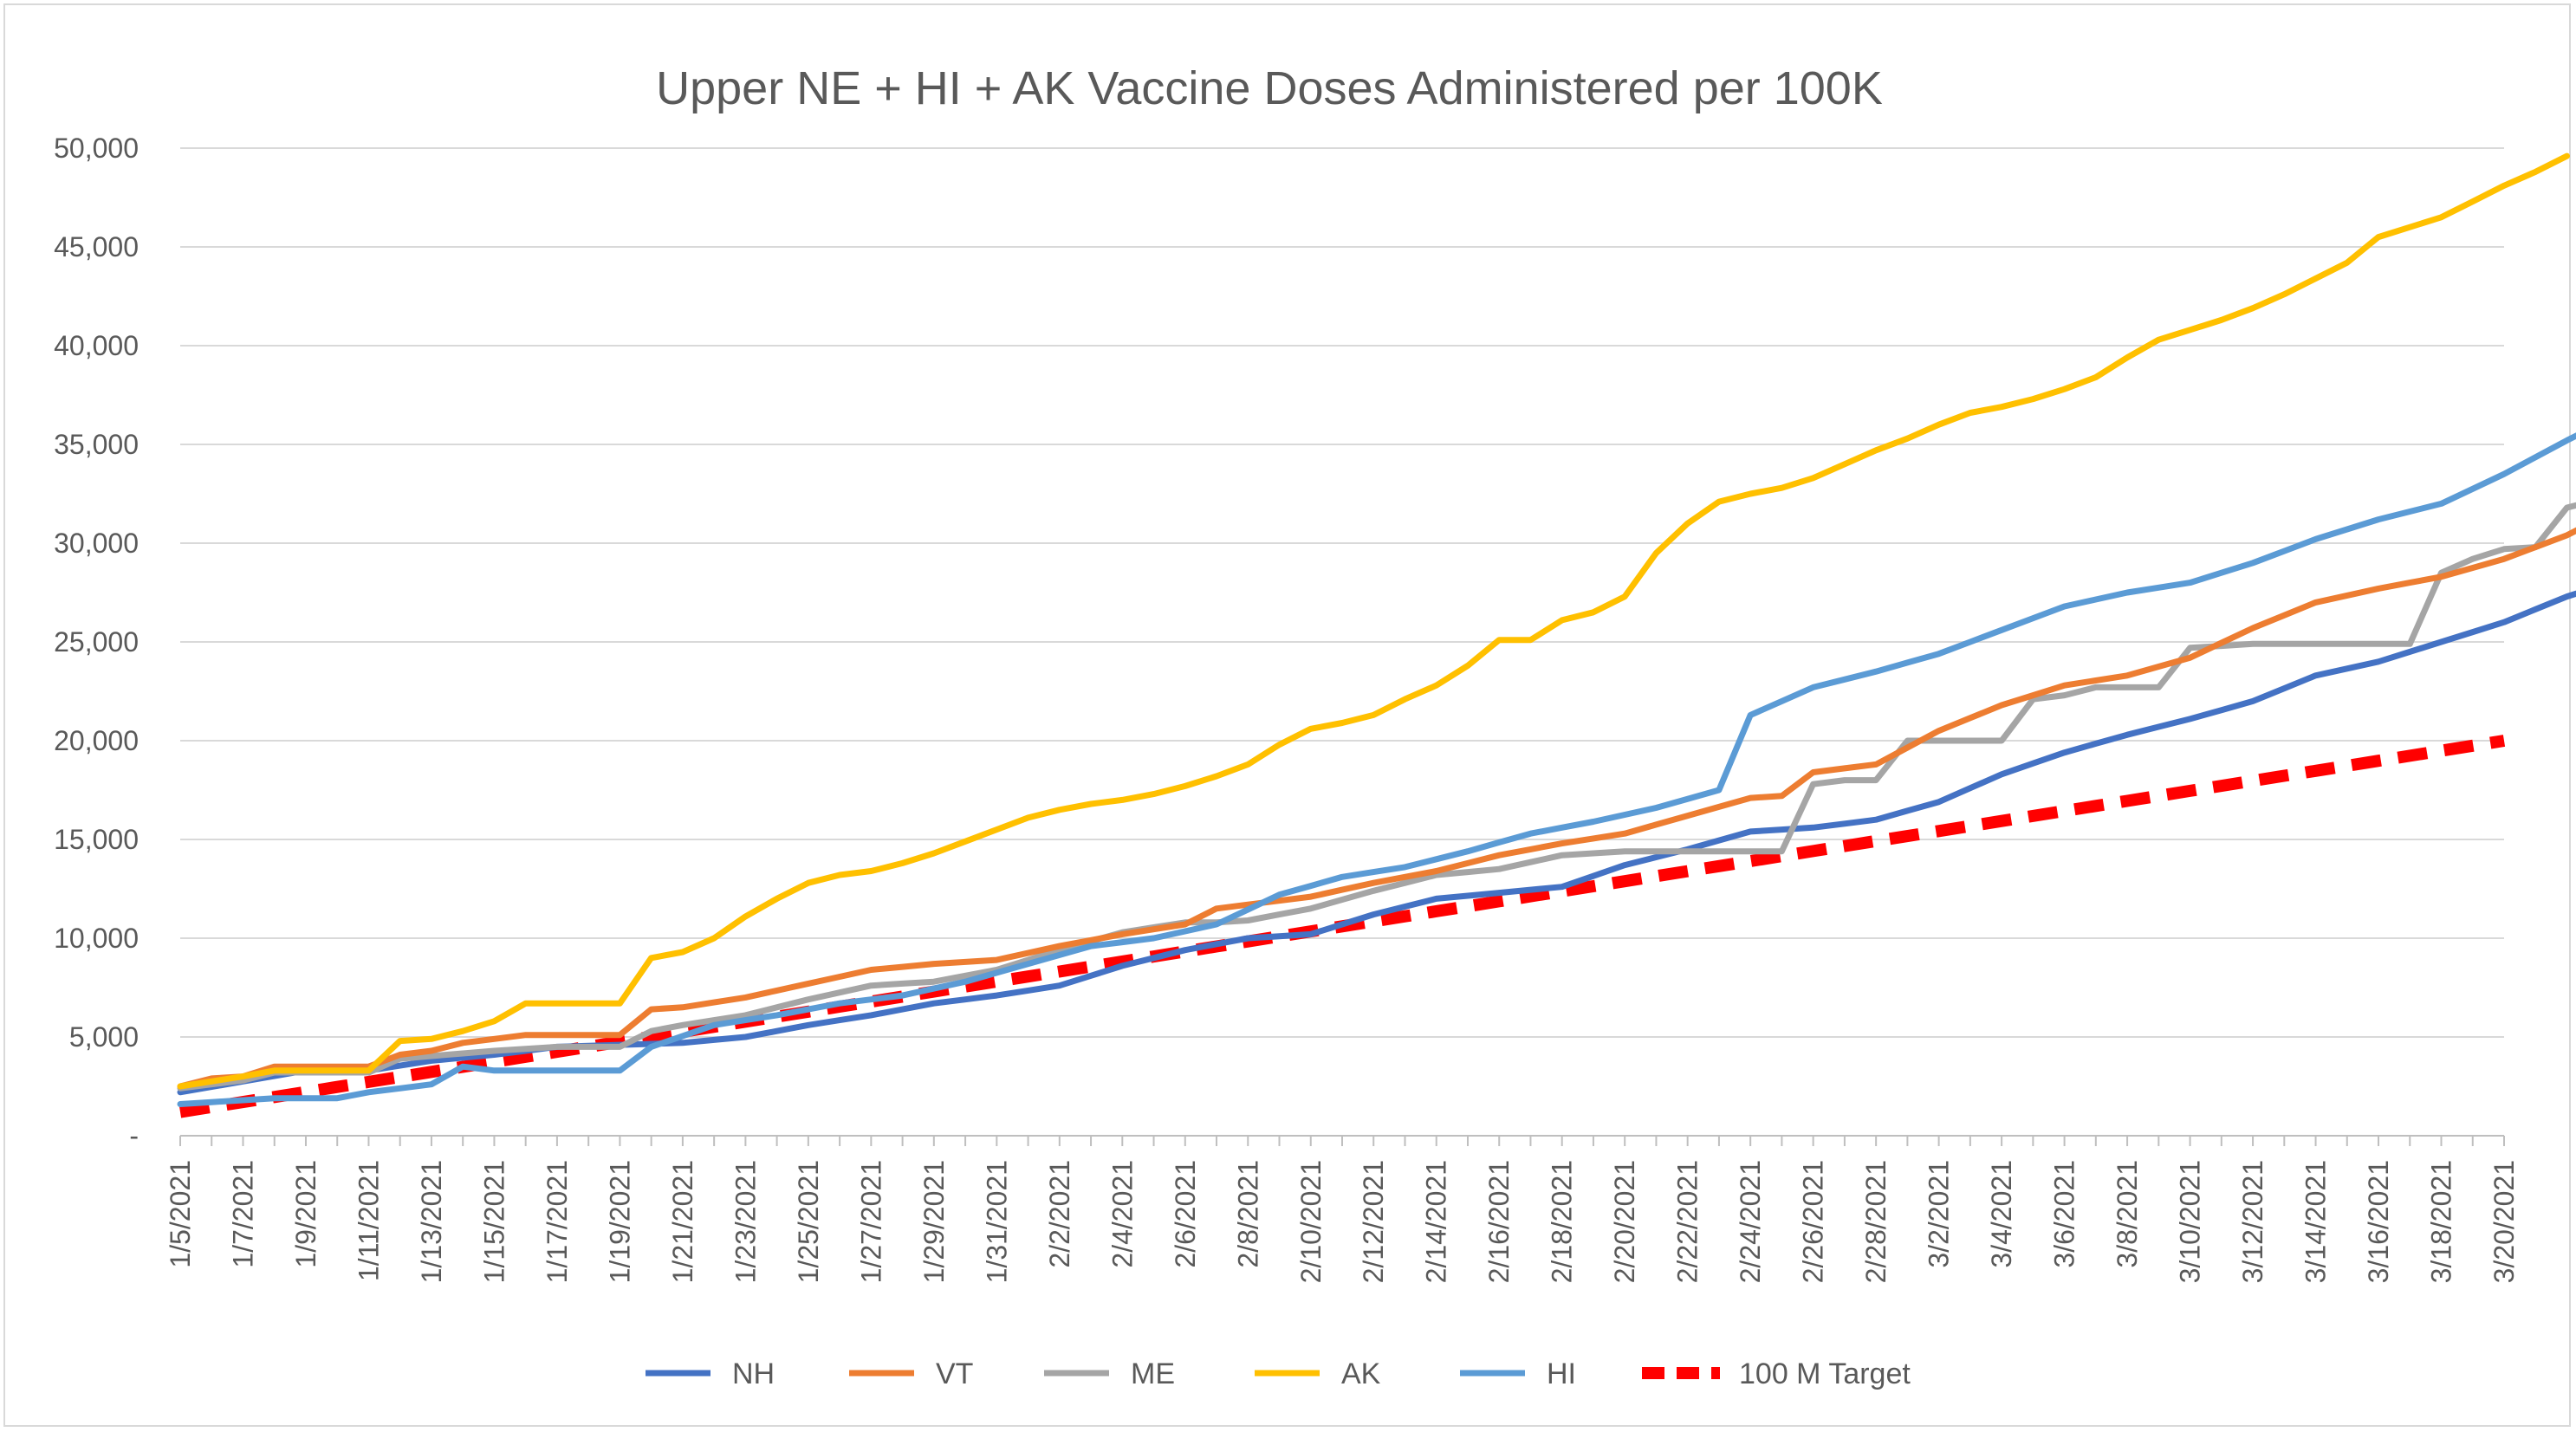 This screenshot has height=1432, width=2576. Describe the element at coordinates (1499, 1221) in the screenshot. I see `x-tick-label: 2/16/2021` at that location.